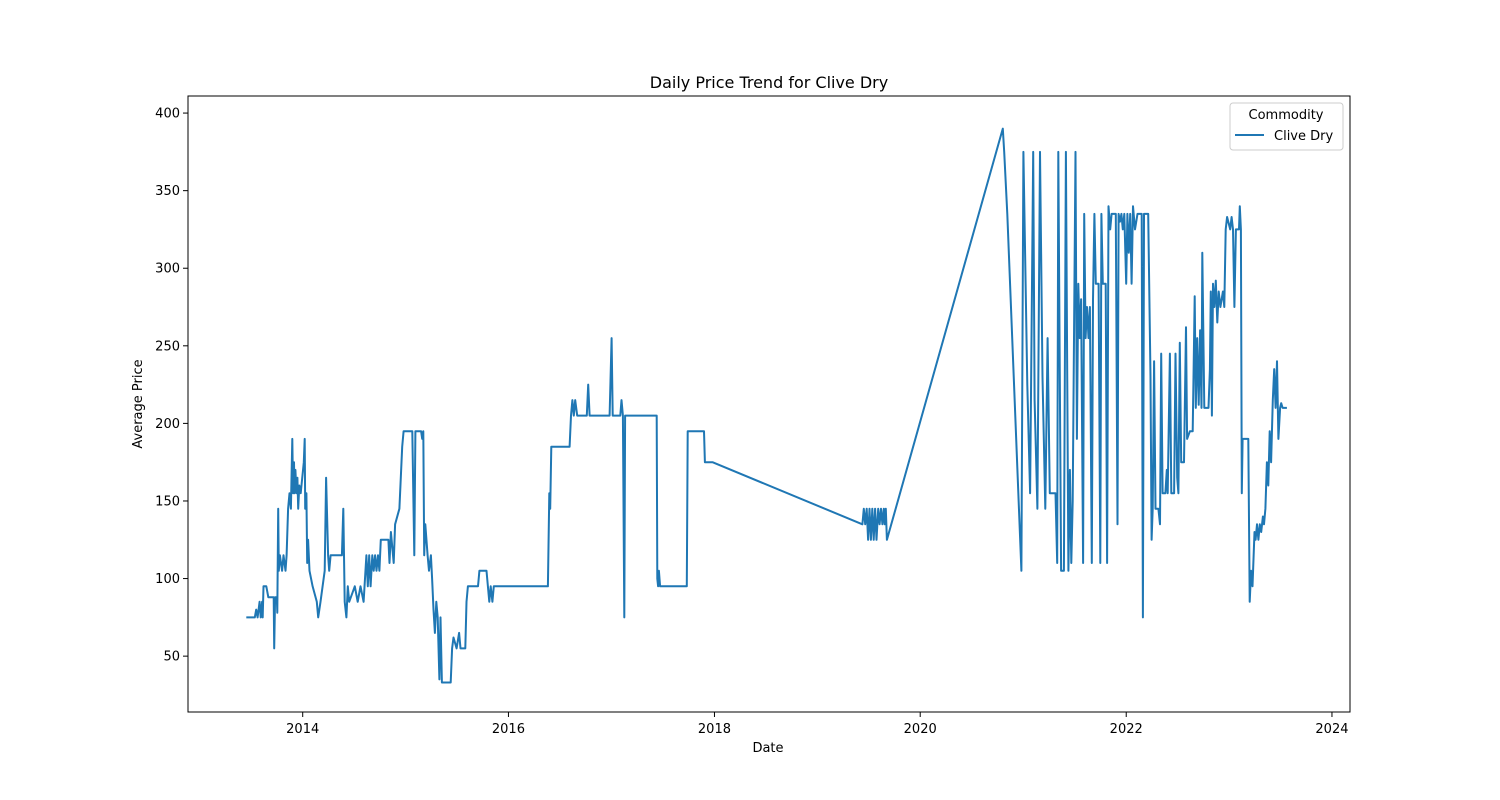  I want to click on legend-box, so click(1286, 126).